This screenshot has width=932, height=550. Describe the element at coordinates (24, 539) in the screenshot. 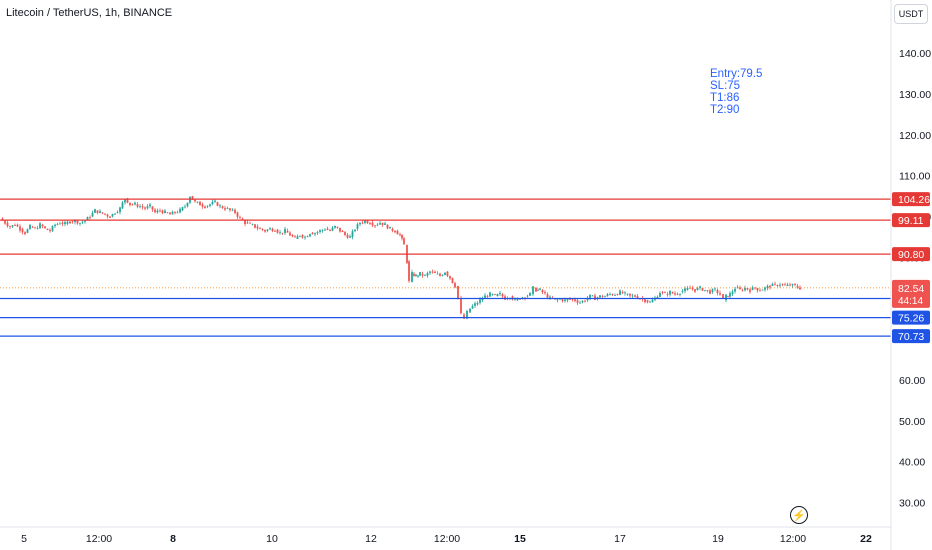

I see `x-tick-label: 5` at that location.